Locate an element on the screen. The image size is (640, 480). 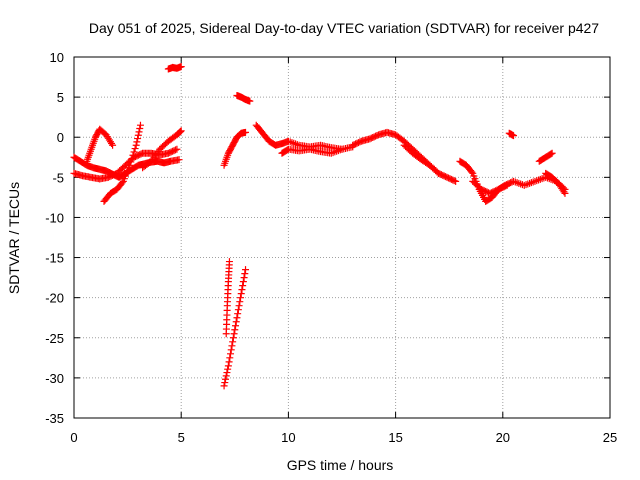
y-tick-label: -5 is located at coordinates (58, 177).